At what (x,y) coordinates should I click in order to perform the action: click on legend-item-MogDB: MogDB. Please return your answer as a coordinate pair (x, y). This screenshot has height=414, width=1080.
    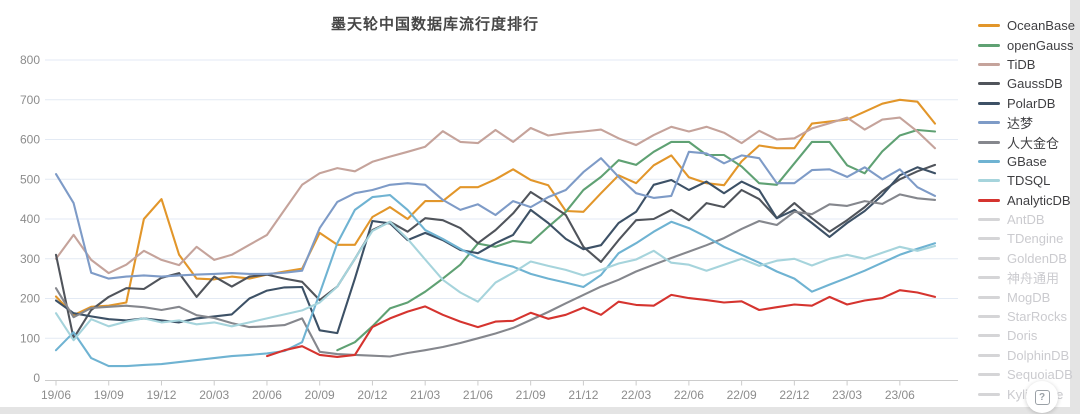
    Looking at the image, I should click on (1024, 296).